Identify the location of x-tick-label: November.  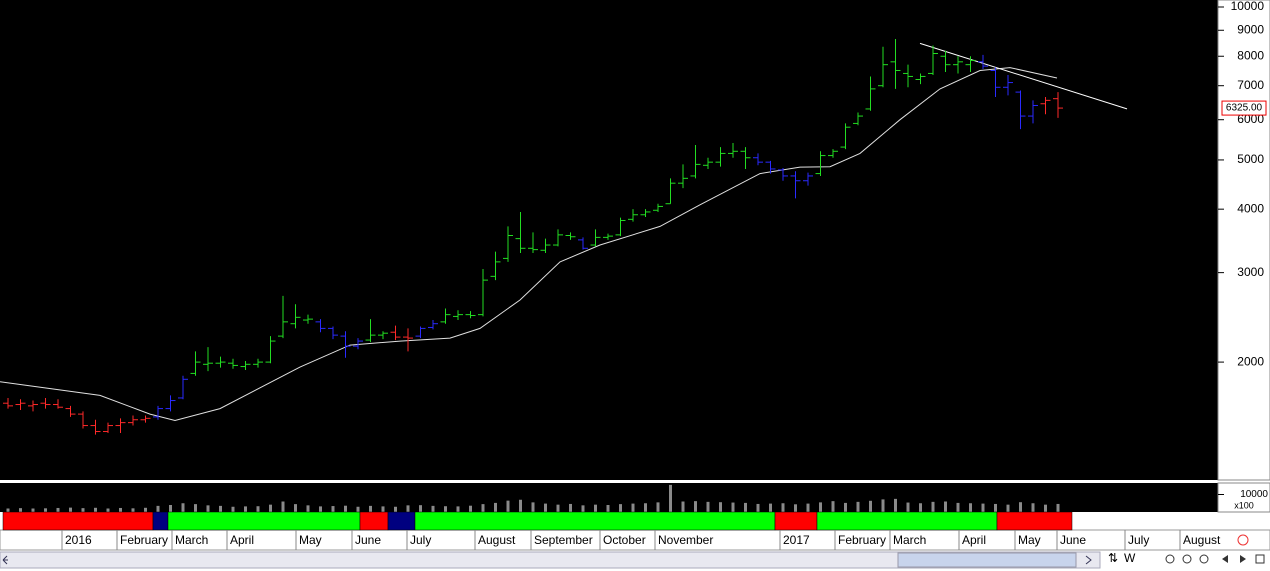
(685, 540).